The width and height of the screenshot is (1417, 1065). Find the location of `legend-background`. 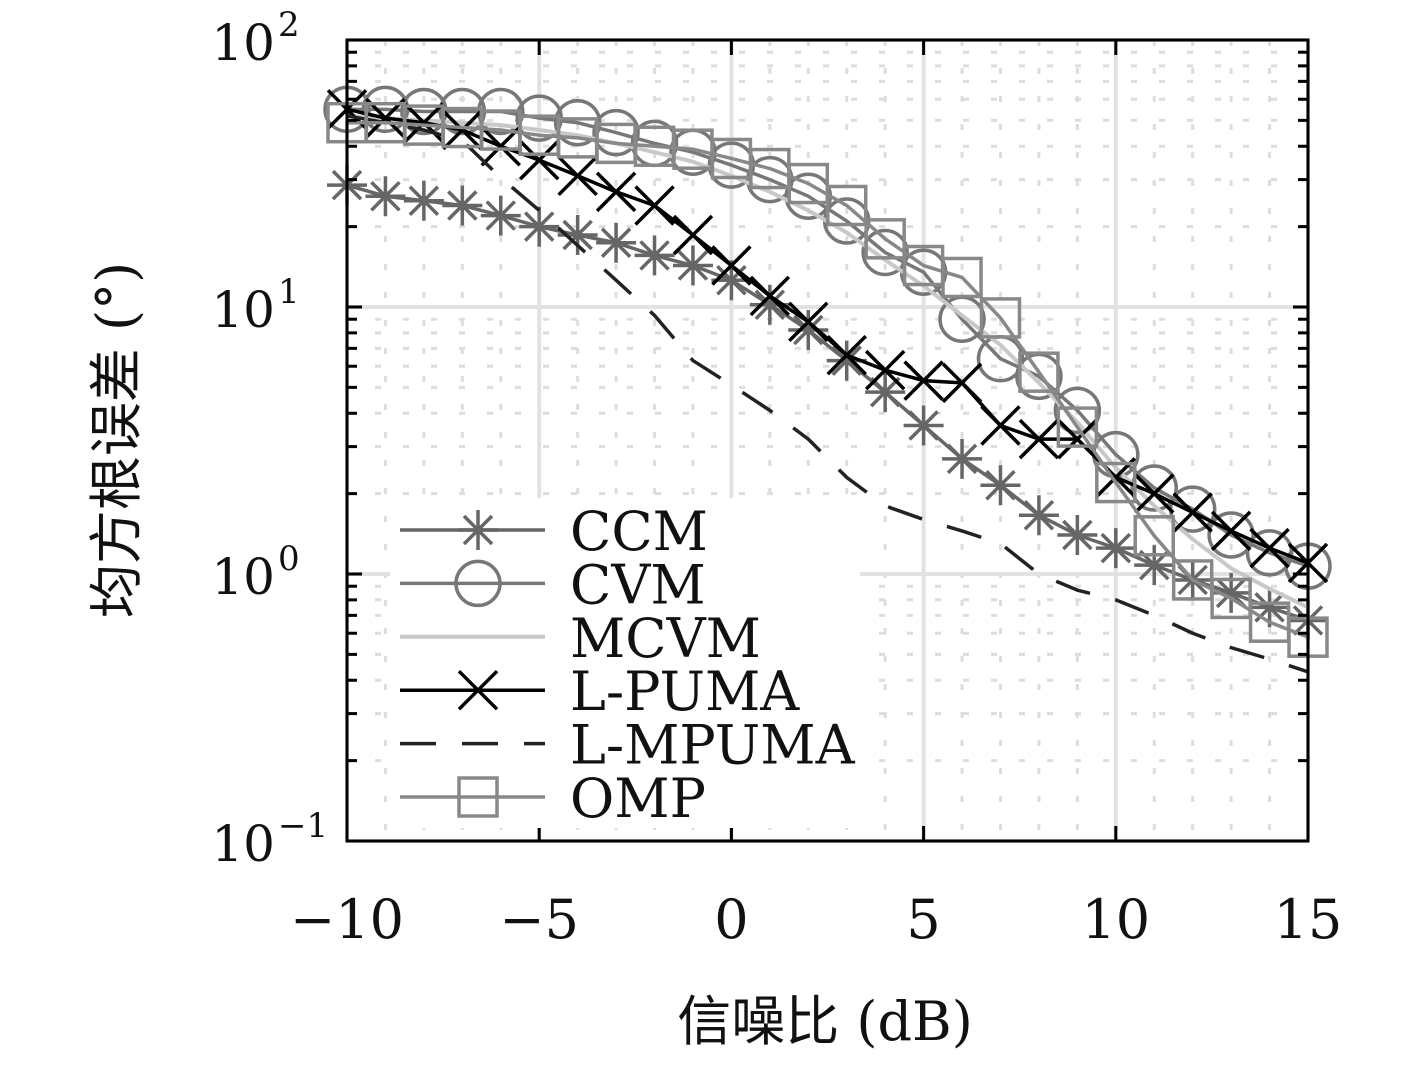

legend-background is located at coordinates (625, 663).